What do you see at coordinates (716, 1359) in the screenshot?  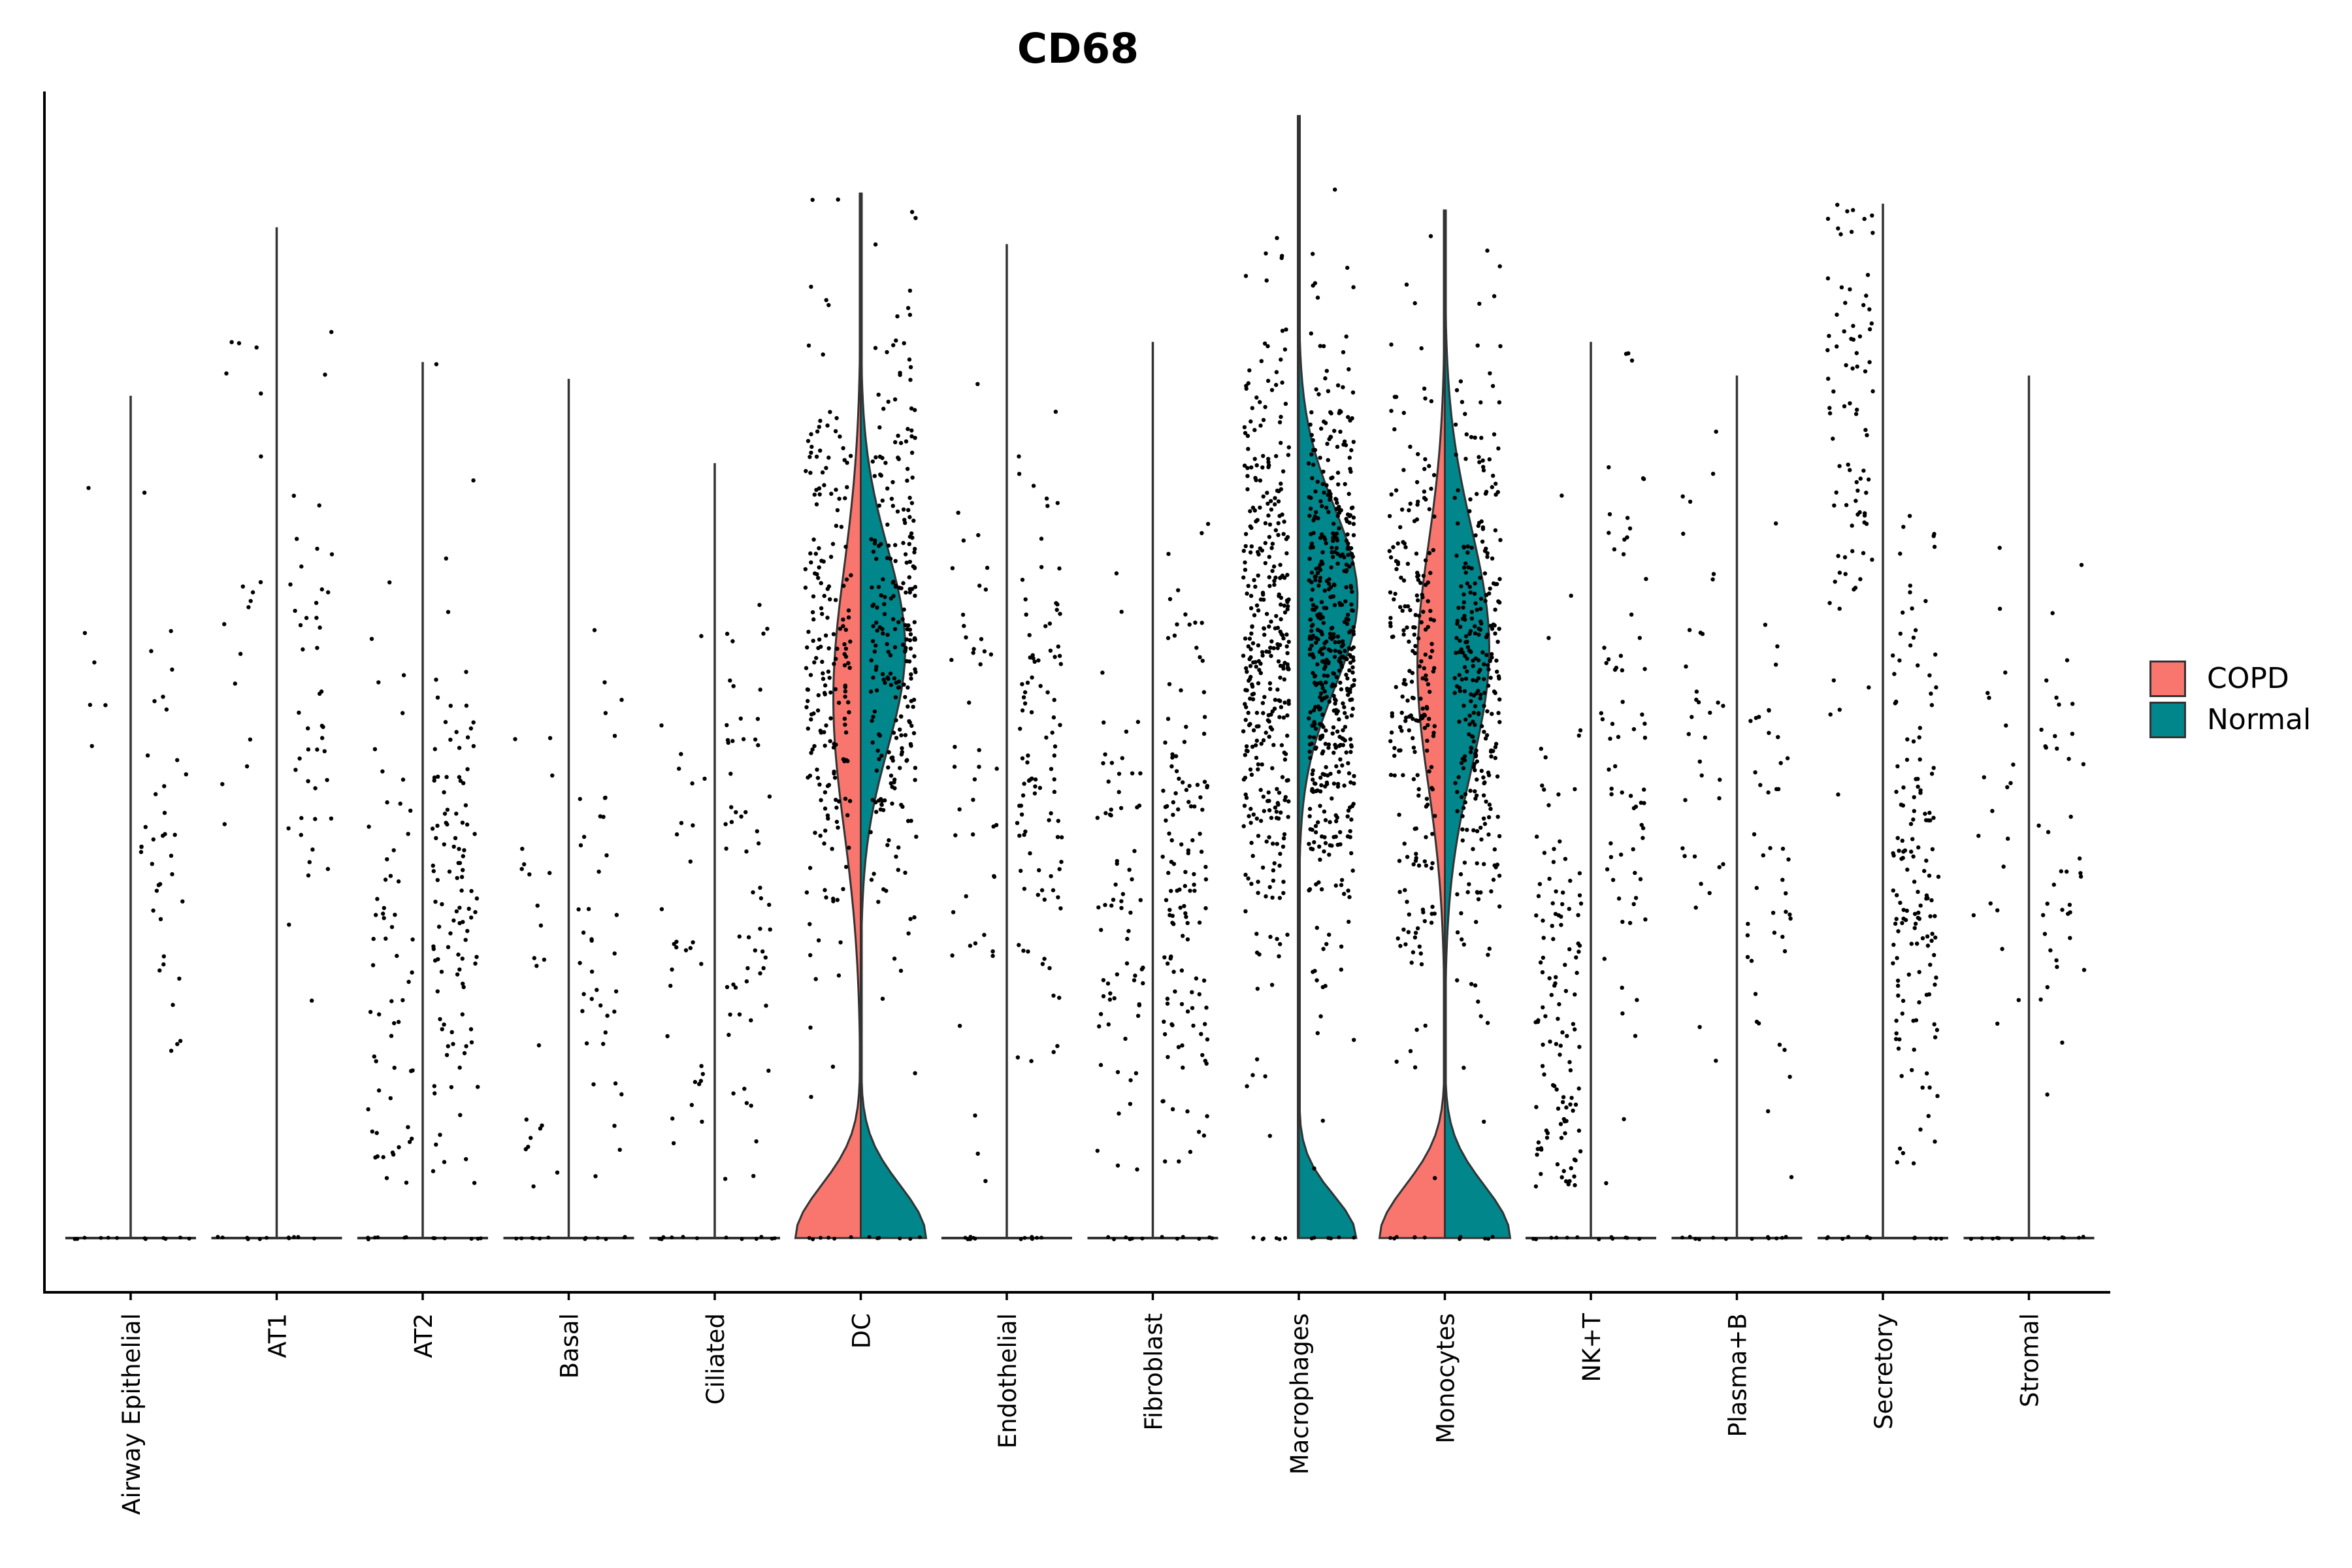 I see `x-tick-label-ciliated: Ciliated` at bounding box center [716, 1359].